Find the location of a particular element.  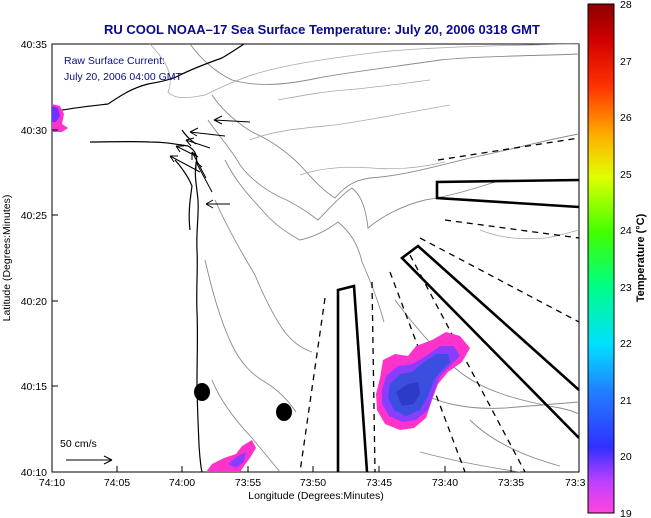

x-tick-label: 74:10 is located at coordinates (52, 483).